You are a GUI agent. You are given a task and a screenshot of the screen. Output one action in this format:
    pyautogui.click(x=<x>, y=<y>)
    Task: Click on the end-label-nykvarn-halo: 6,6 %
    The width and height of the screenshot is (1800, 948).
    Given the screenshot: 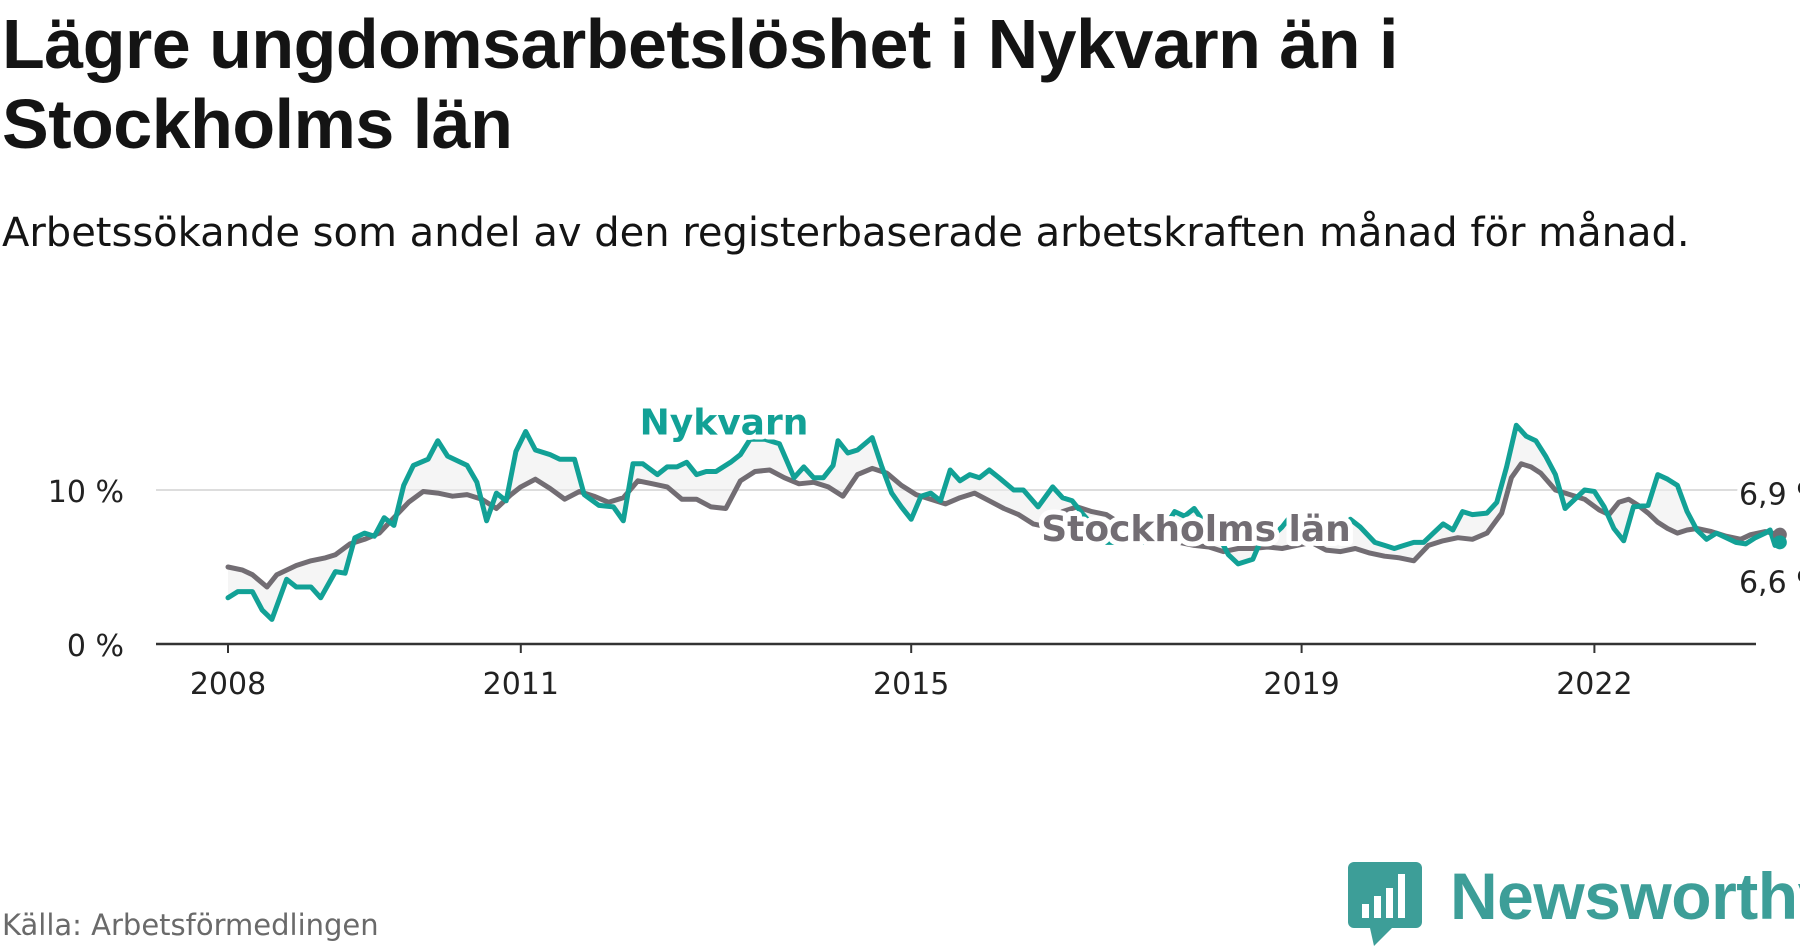 What is the action you would take?
    pyautogui.click(x=1769, y=582)
    